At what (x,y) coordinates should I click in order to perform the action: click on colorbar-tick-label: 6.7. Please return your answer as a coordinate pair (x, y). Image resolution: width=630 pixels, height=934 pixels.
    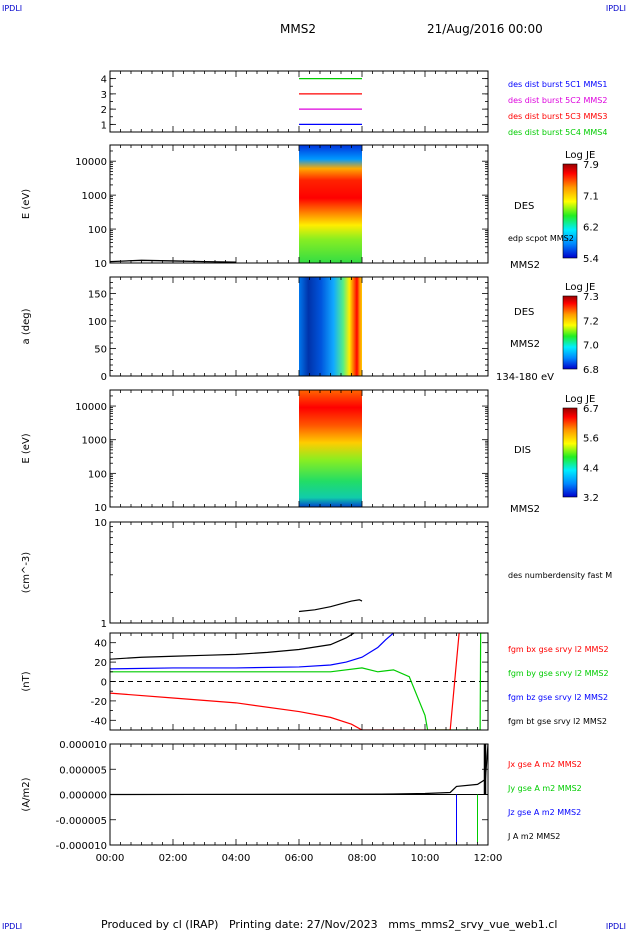
    Looking at the image, I should click on (591, 409).